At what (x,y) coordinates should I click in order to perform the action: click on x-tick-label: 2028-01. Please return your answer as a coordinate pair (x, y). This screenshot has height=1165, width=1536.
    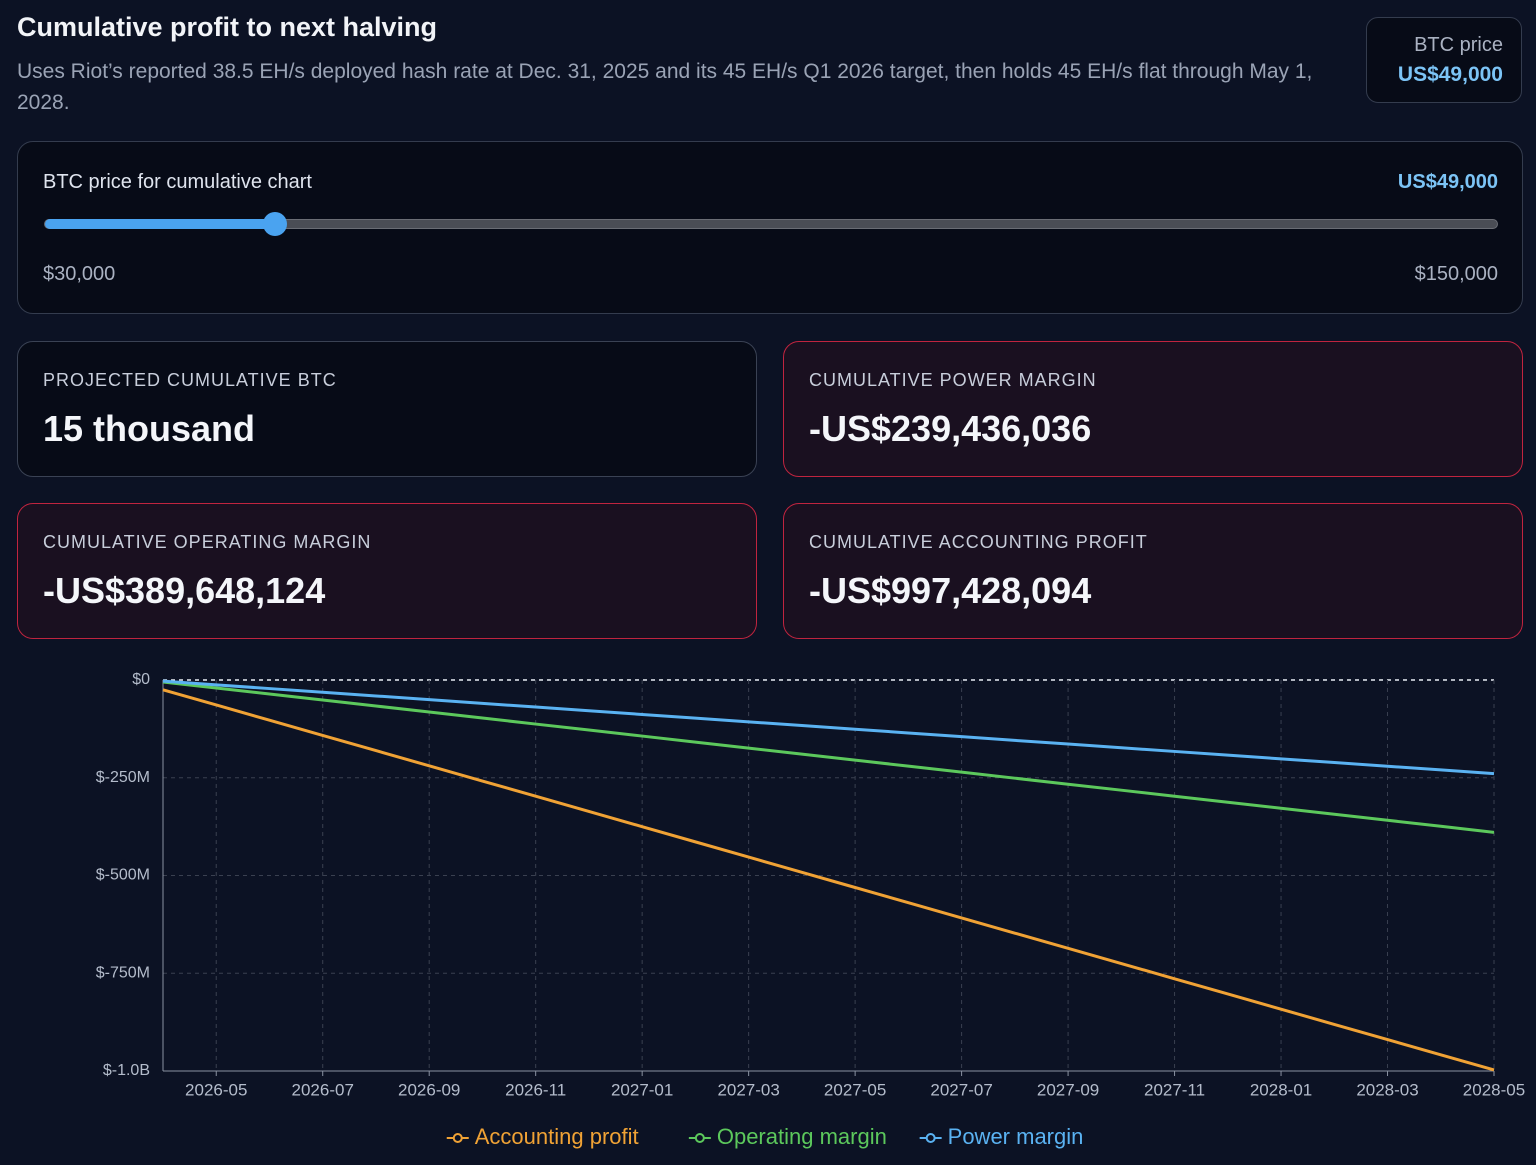
    Looking at the image, I should click on (1281, 1089).